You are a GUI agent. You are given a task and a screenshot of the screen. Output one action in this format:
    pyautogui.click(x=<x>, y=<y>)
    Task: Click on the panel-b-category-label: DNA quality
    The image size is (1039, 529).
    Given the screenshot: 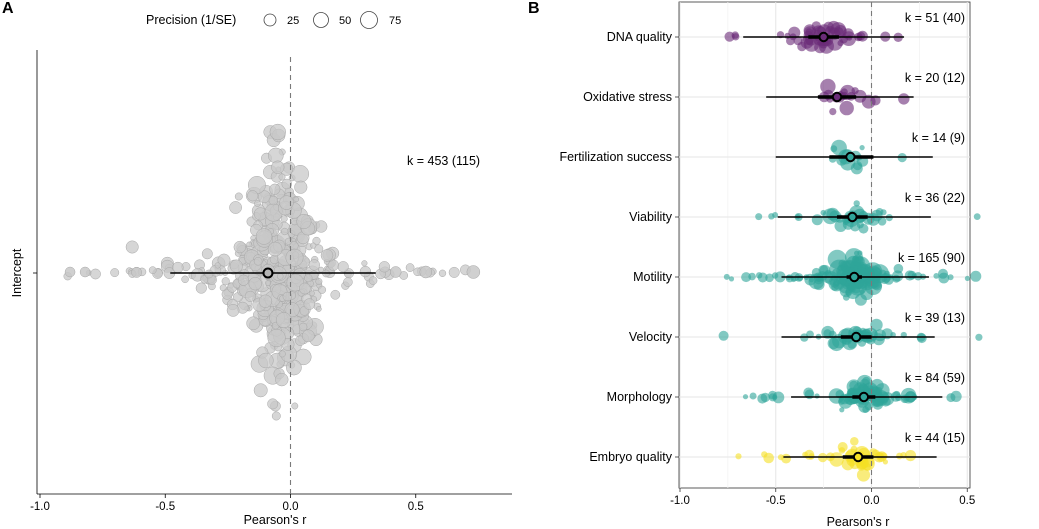 What is the action you would take?
    pyautogui.click(x=640, y=37)
    